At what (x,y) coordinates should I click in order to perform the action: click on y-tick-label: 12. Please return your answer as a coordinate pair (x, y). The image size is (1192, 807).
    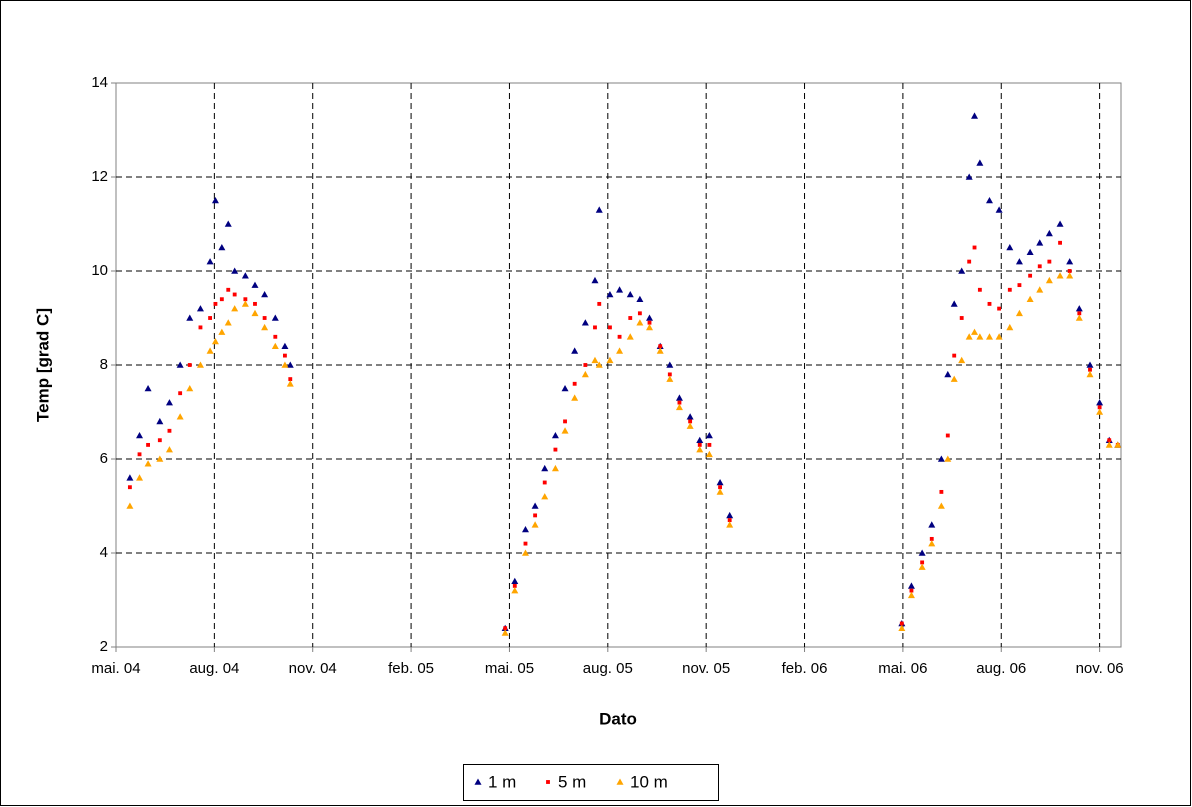
    Looking at the image, I should click on (99, 176).